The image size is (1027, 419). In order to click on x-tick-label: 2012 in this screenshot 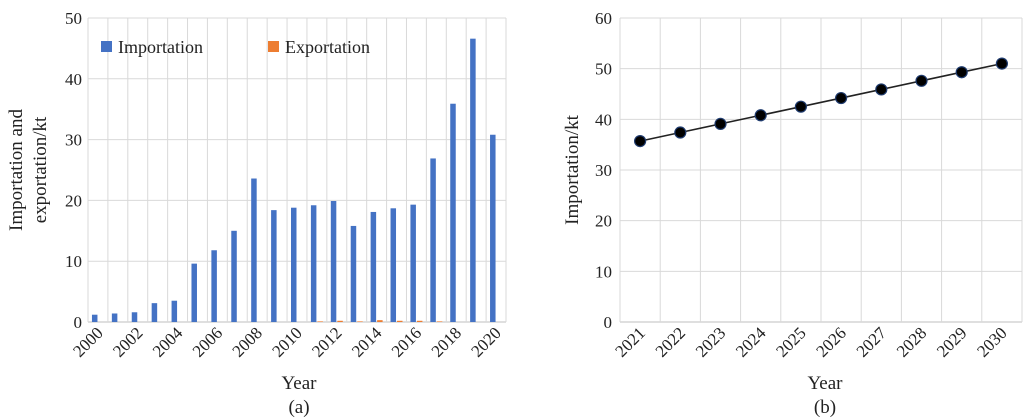, I will do `click(326, 341)`.